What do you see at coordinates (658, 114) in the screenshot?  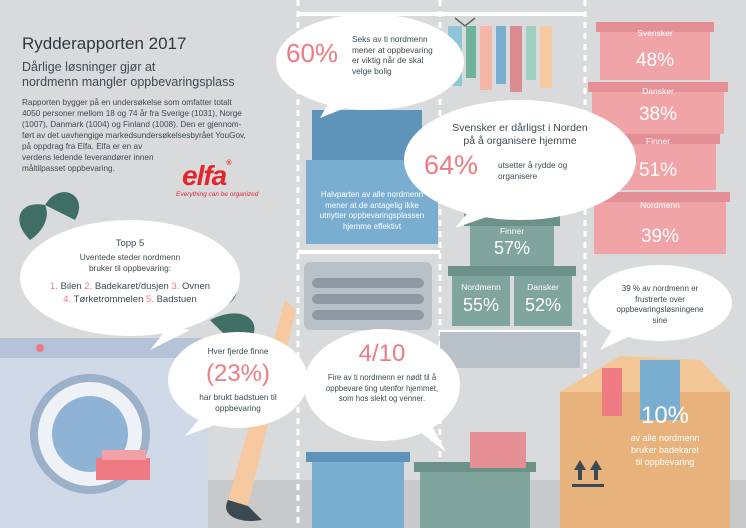 I see `pink-dansker-value: 38%` at bounding box center [658, 114].